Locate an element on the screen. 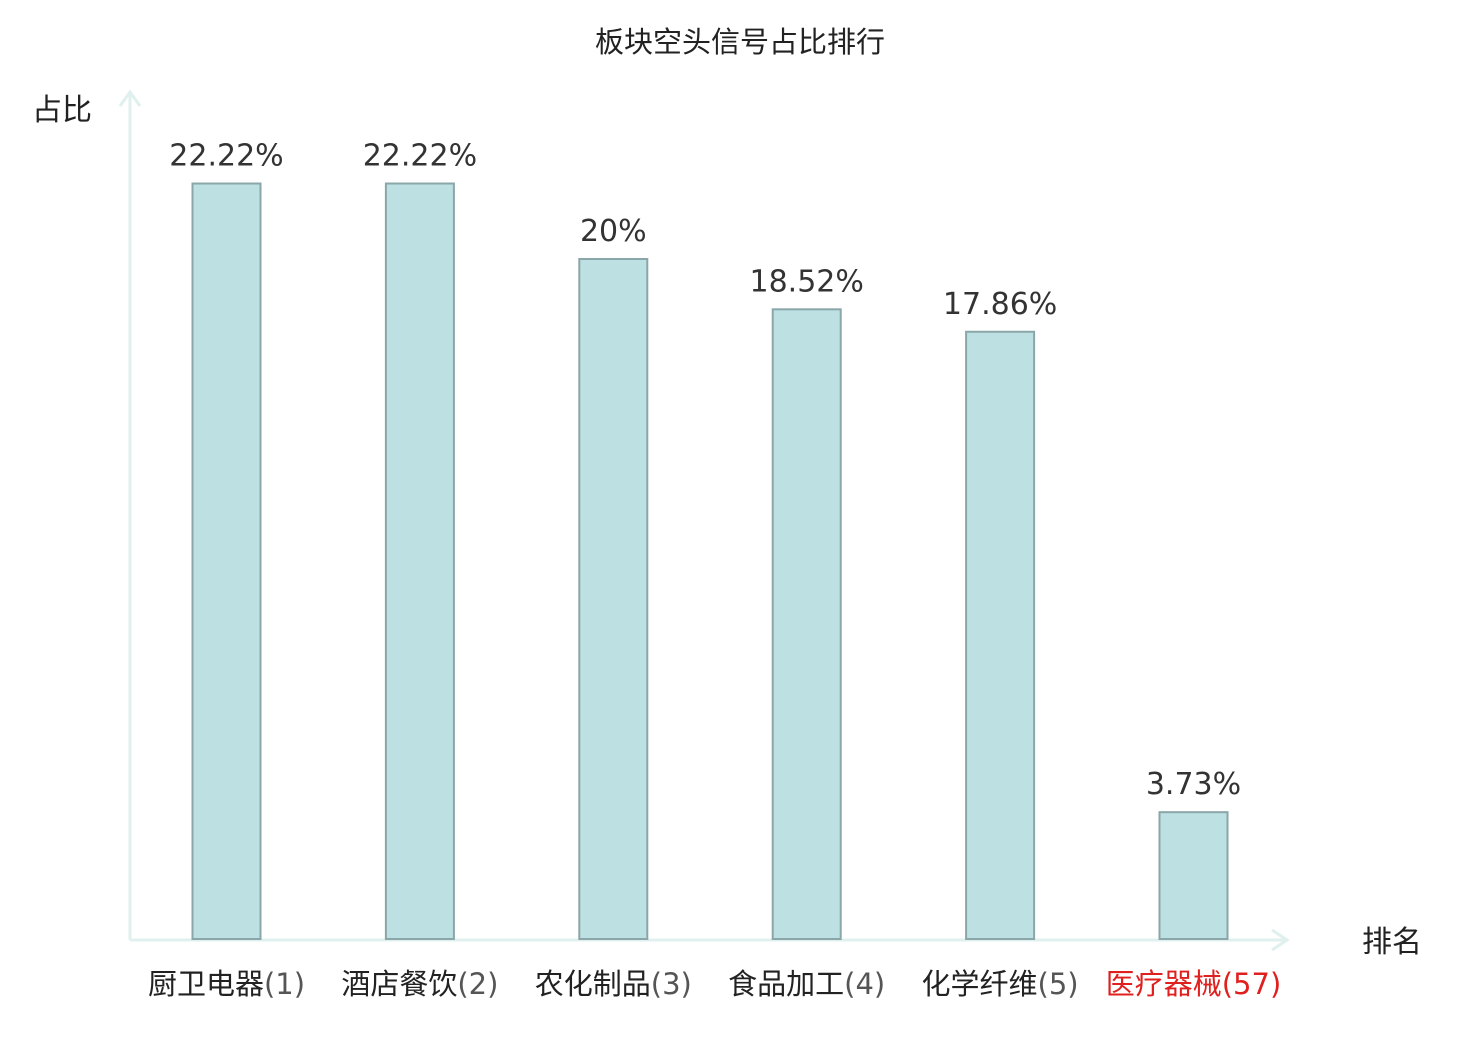 The height and width of the screenshot is (1040, 1480). category-rank: (57) is located at coordinates (1252, 984).